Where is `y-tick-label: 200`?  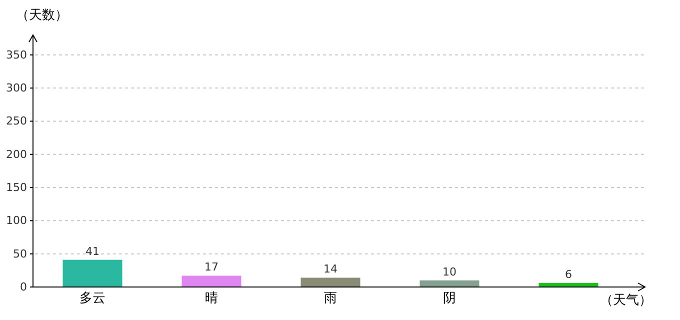 y-tick-label: 200 is located at coordinates (16, 154).